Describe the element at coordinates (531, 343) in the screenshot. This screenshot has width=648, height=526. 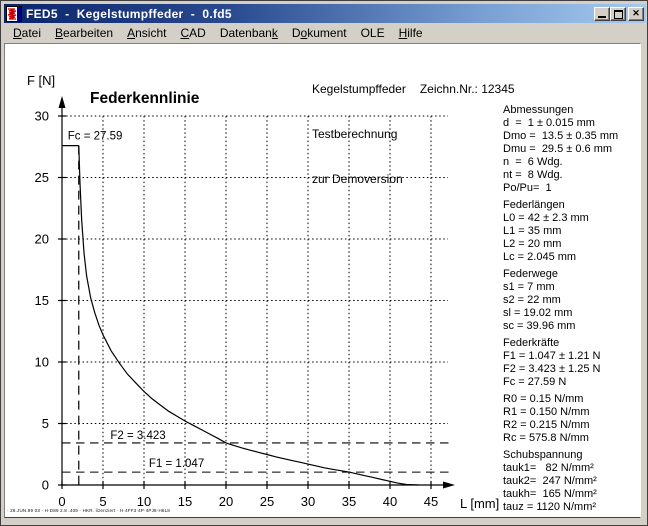
I see `spec-section-title: Federkräfte` at that location.